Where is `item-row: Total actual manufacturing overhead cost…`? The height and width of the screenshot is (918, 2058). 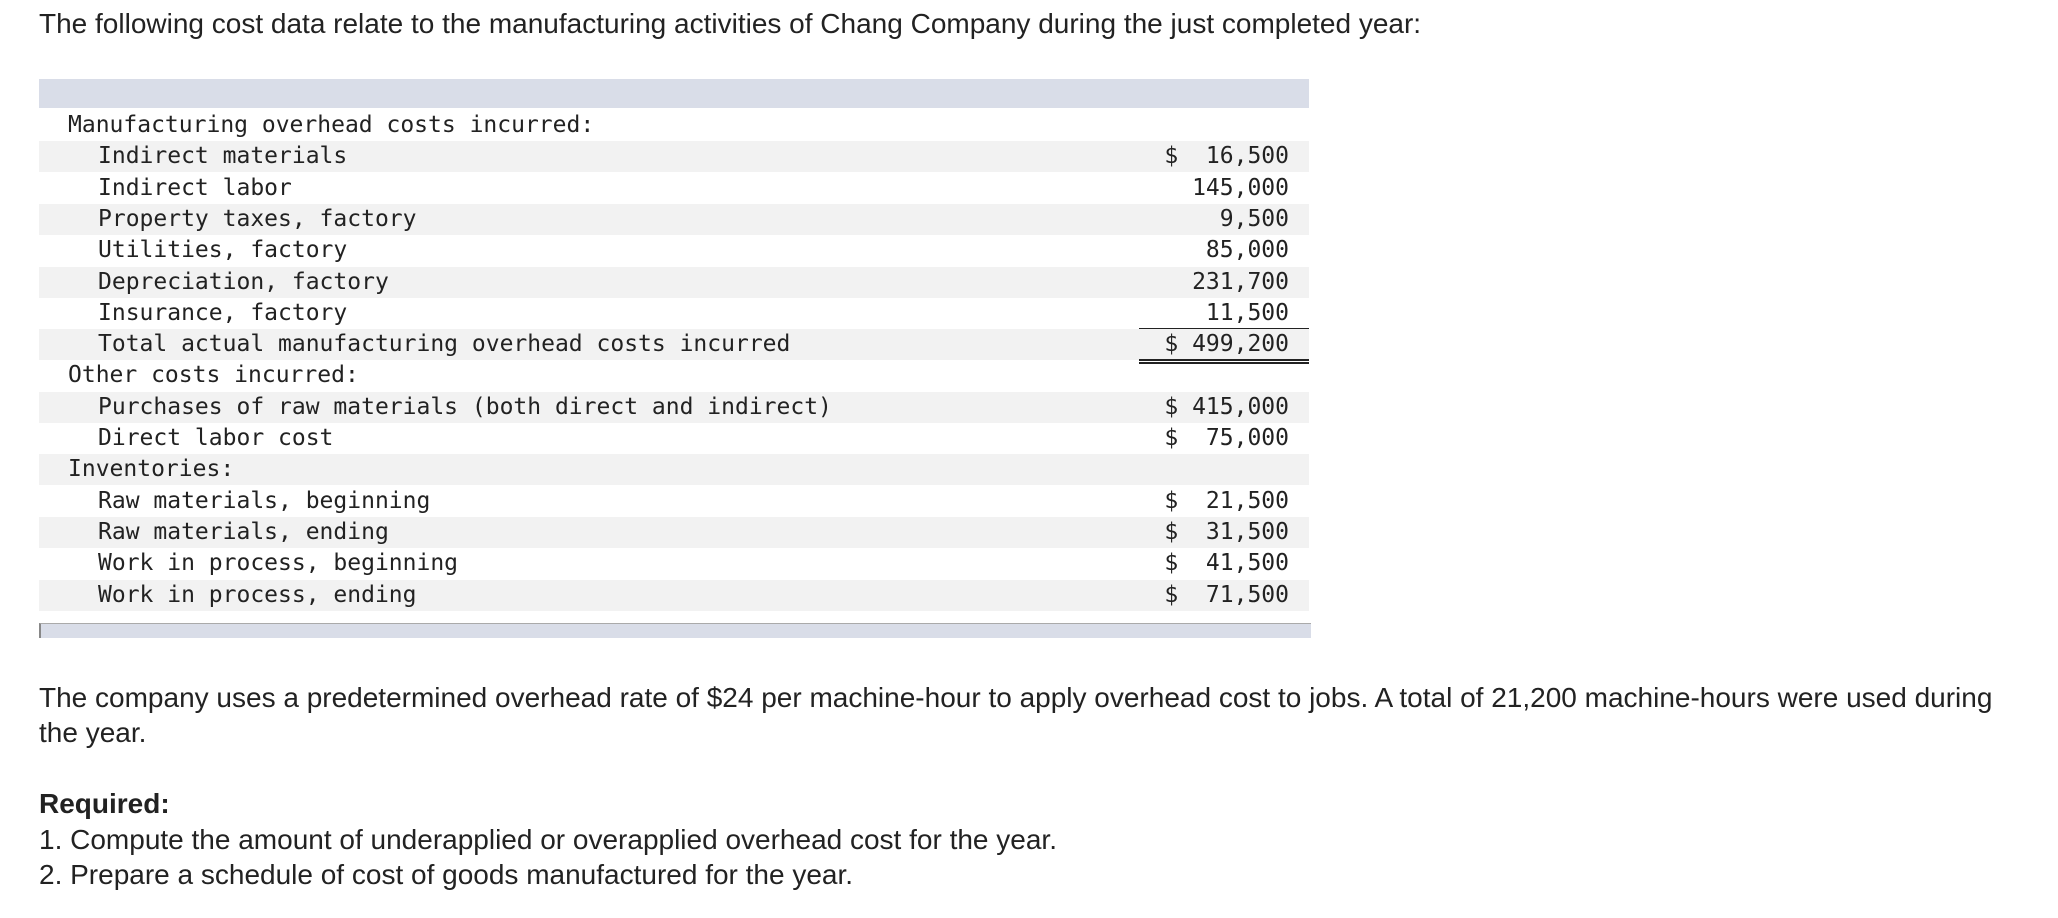
item-row: Total actual manufacturing overhead cost… is located at coordinates (674, 347).